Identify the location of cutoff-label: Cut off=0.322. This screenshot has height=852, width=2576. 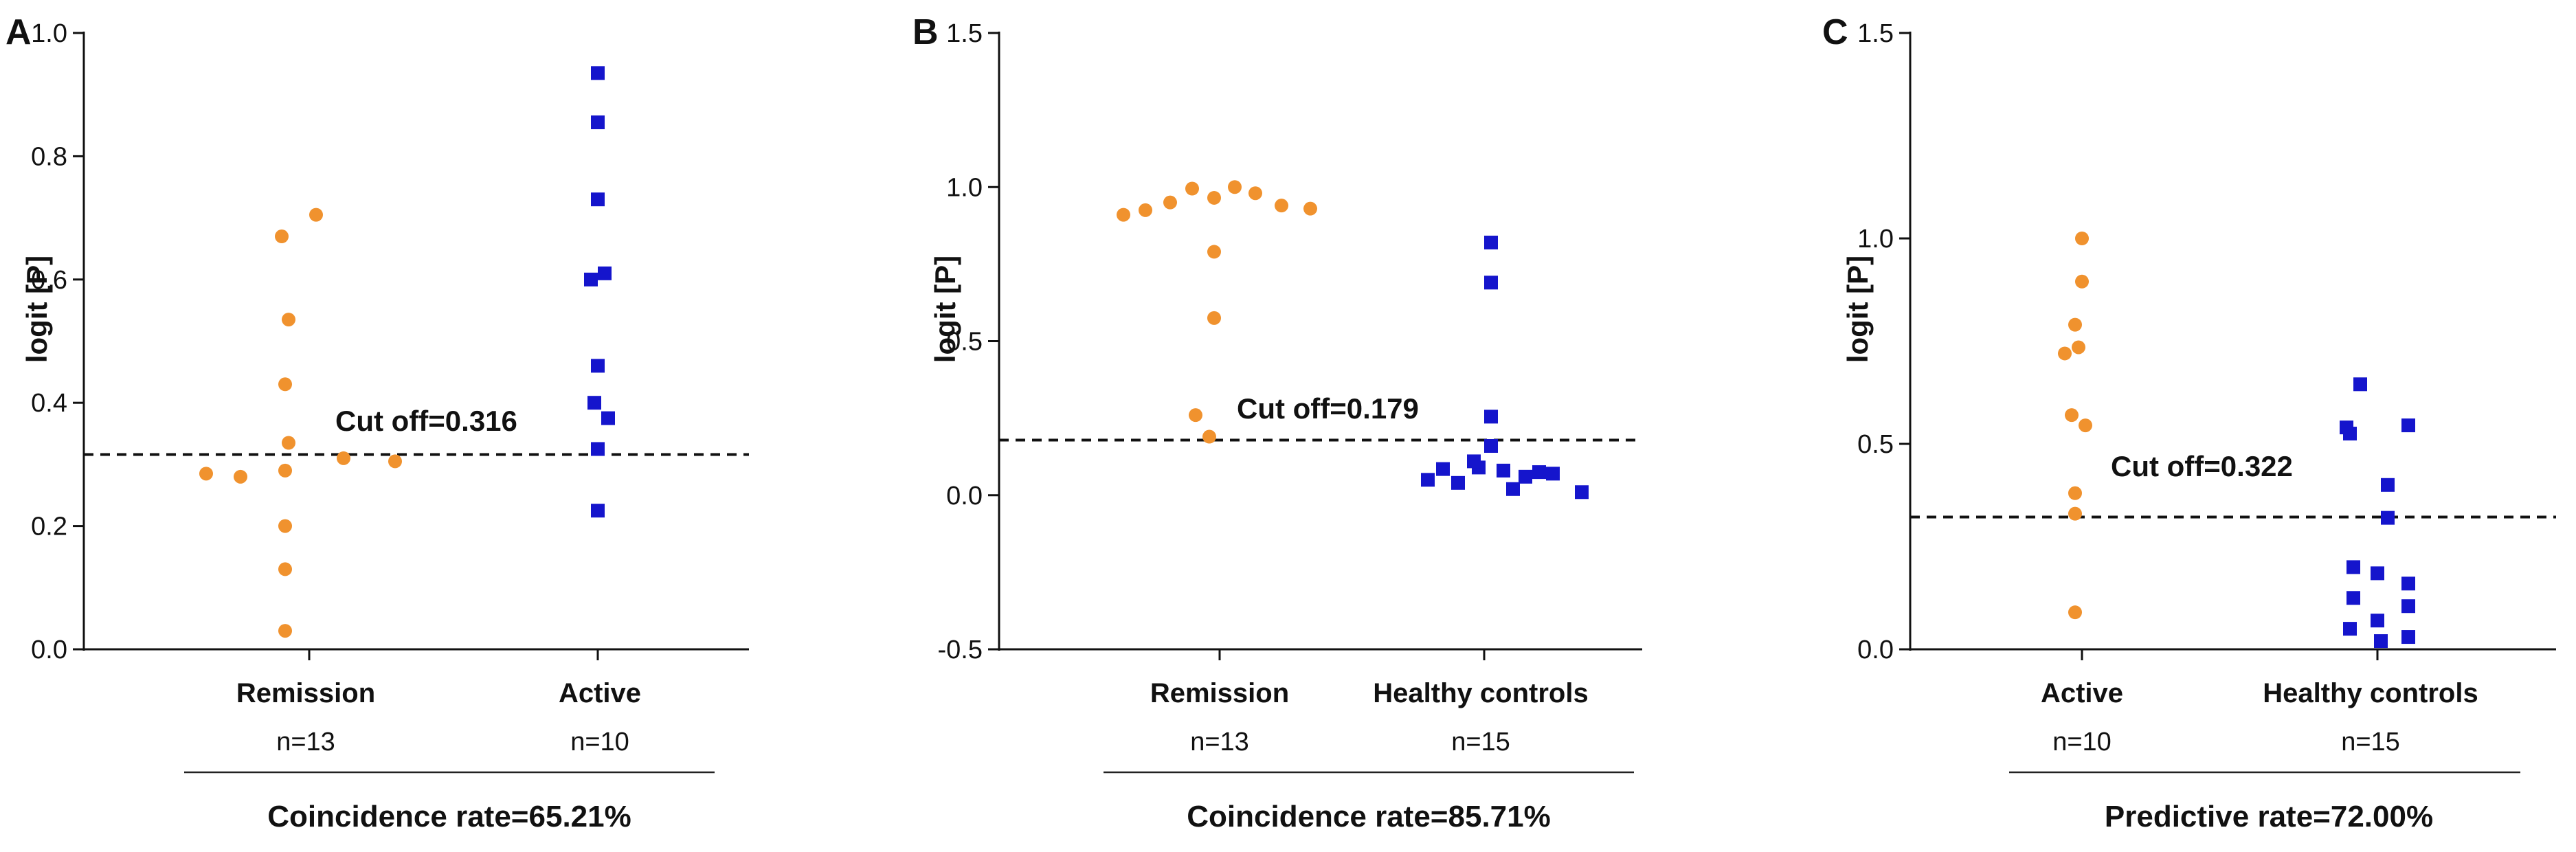
(2202, 466).